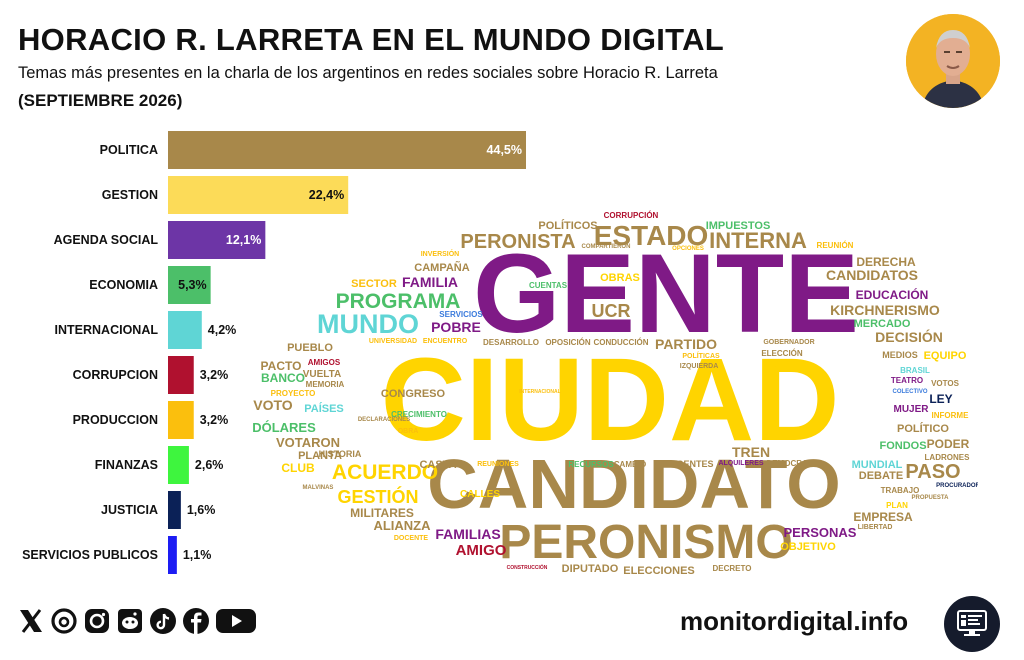 This screenshot has width=1024, height=660. What do you see at coordinates (568, 342) in the screenshot?
I see `word-cloud-term: OPOSICIÓN` at bounding box center [568, 342].